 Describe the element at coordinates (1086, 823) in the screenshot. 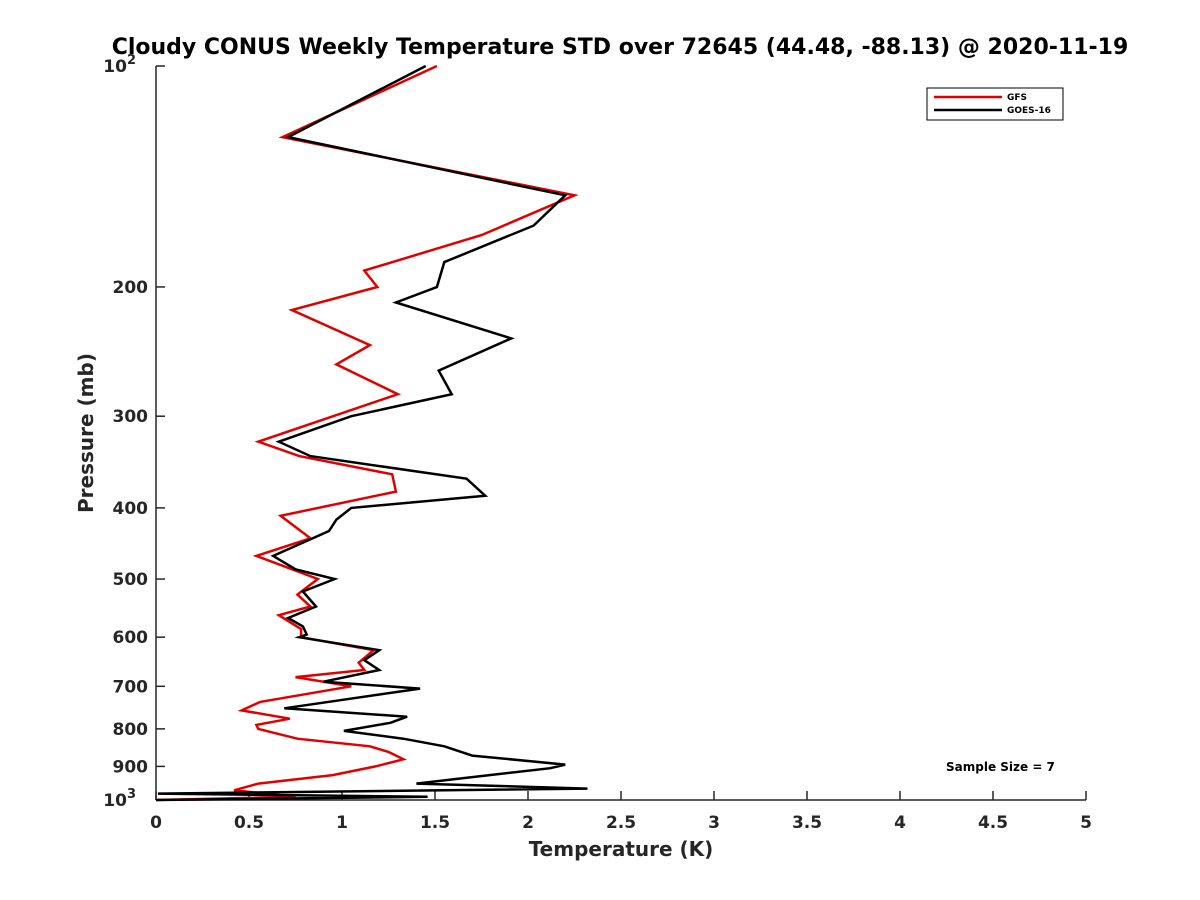

I see `x-tick-label-5: 5` at that location.